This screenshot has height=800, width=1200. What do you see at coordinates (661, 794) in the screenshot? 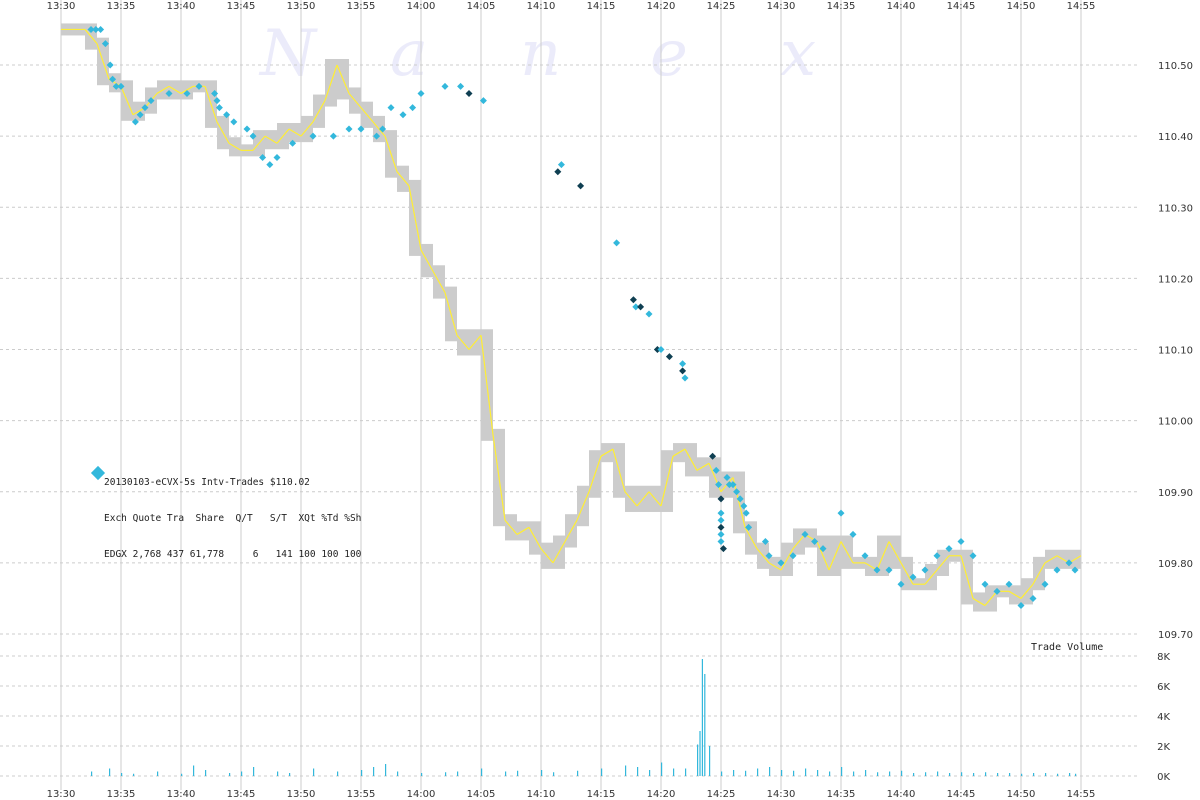
I see `x-tick-label-bottom: 14:20` at bounding box center [661, 794].